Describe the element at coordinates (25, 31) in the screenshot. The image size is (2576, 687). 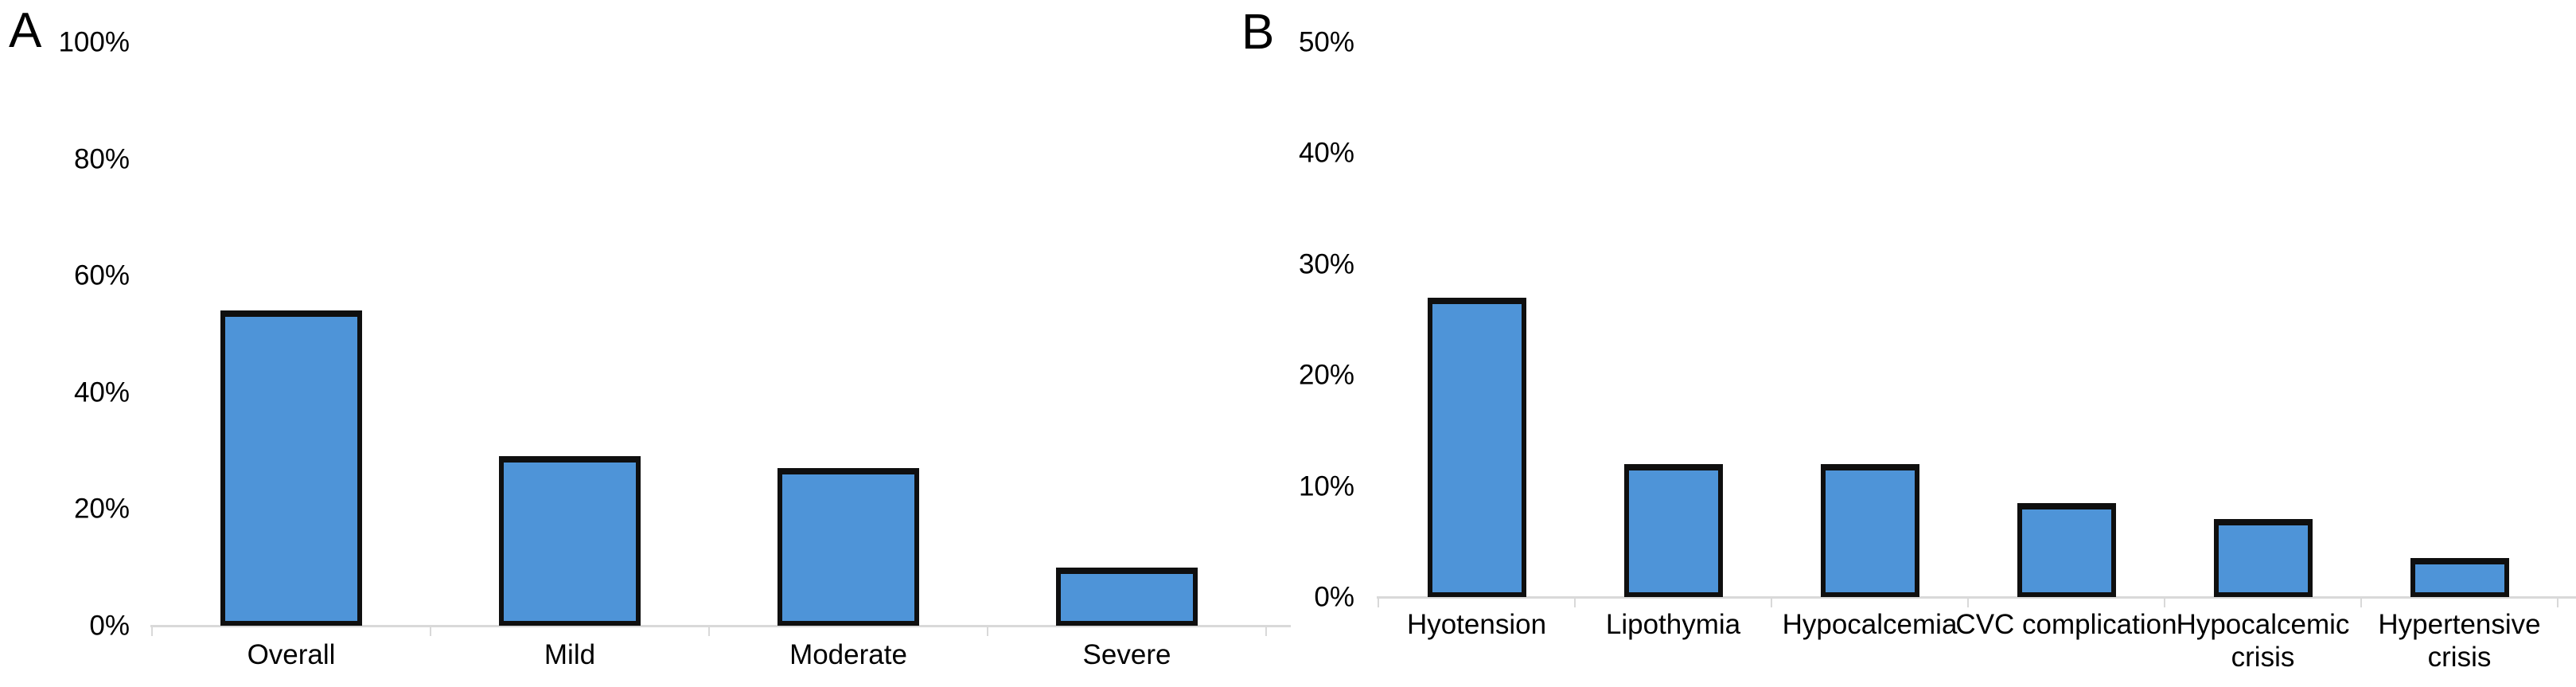
I see `panel-a-label: A` at that location.